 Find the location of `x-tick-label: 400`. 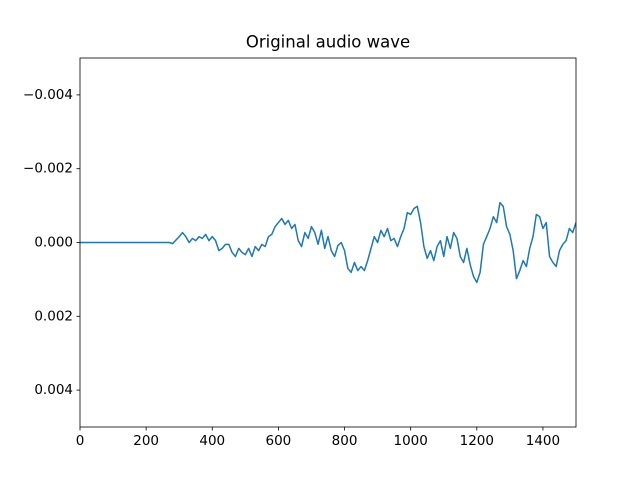

x-tick-label: 400 is located at coordinates (212, 441).